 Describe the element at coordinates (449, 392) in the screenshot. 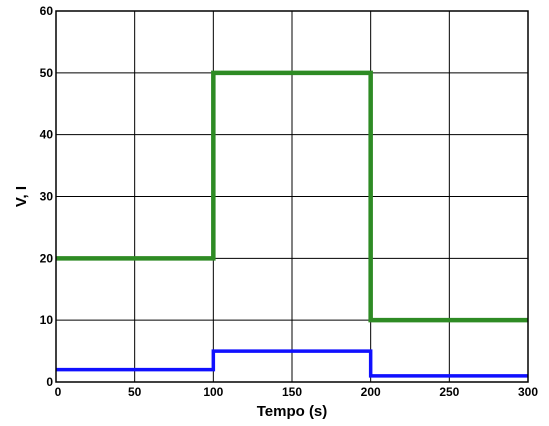

I see `x-tick-label: 250` at that location.